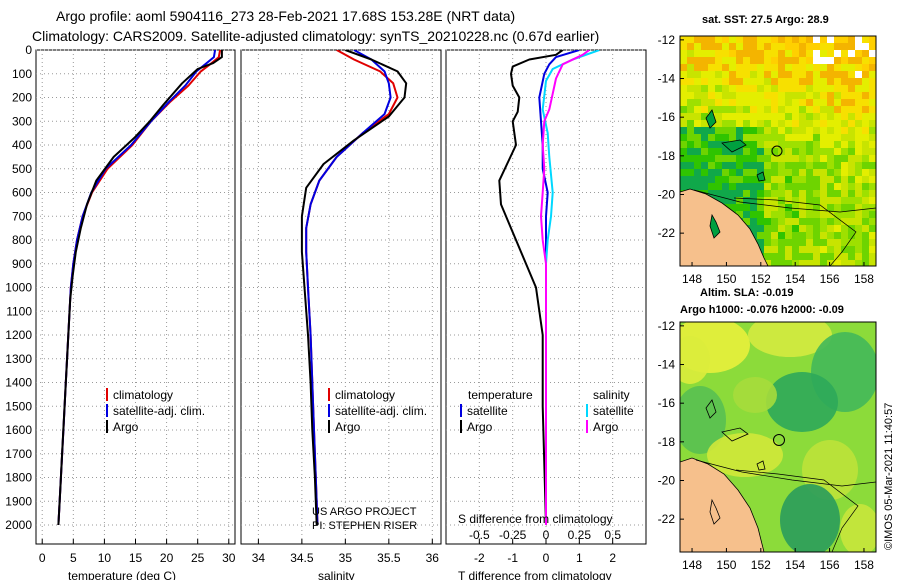 Image resolution: width=900 pixels, height=580 pixels. What do you see at coordinates (352, 288) in the screenshot?
I see `salinity-climatology-line` at bounding box center [352, 288].